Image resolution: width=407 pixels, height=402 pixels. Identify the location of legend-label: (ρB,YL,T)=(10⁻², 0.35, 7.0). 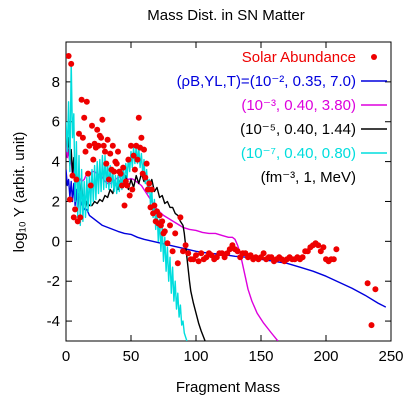
(266, 81).